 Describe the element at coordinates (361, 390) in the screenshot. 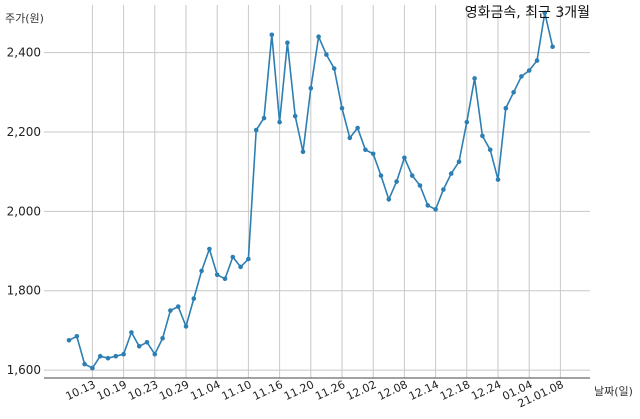

I see `x-tick-label: 12.02` at that location.